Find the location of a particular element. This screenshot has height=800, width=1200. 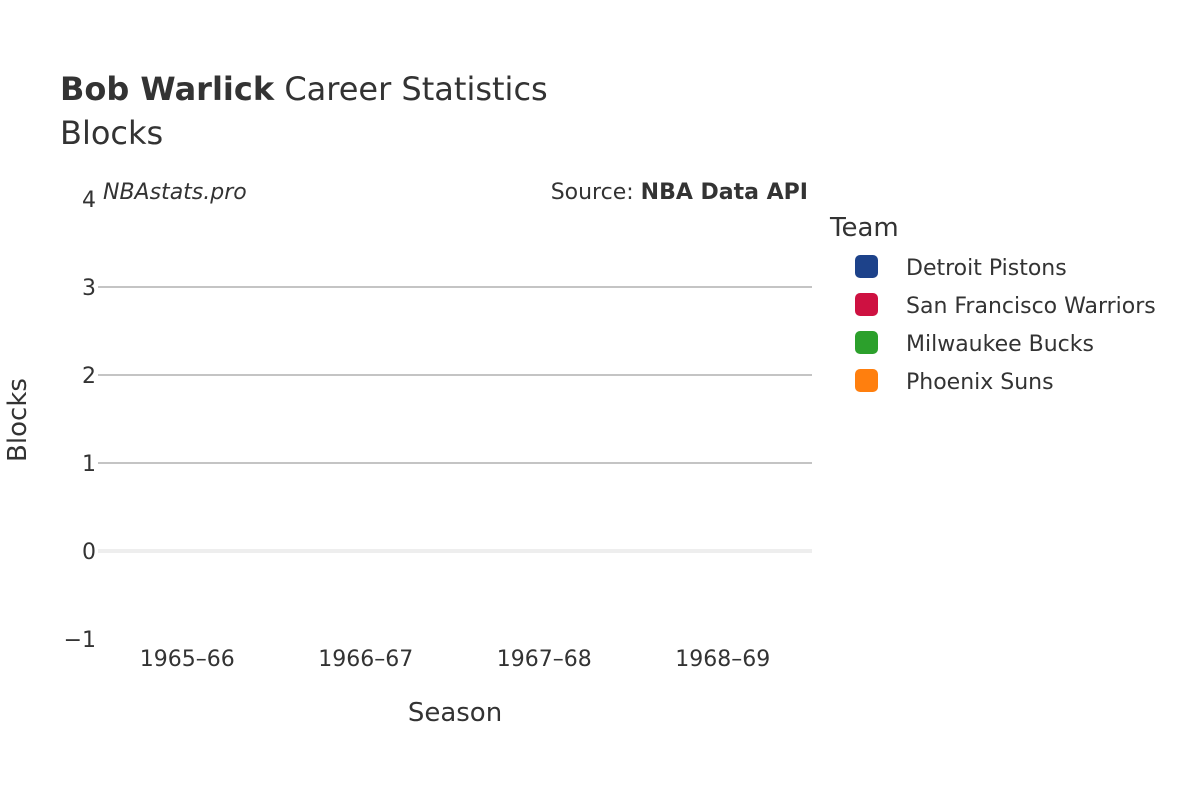

source-prefix: Source: is located at coordinates (596, 192).